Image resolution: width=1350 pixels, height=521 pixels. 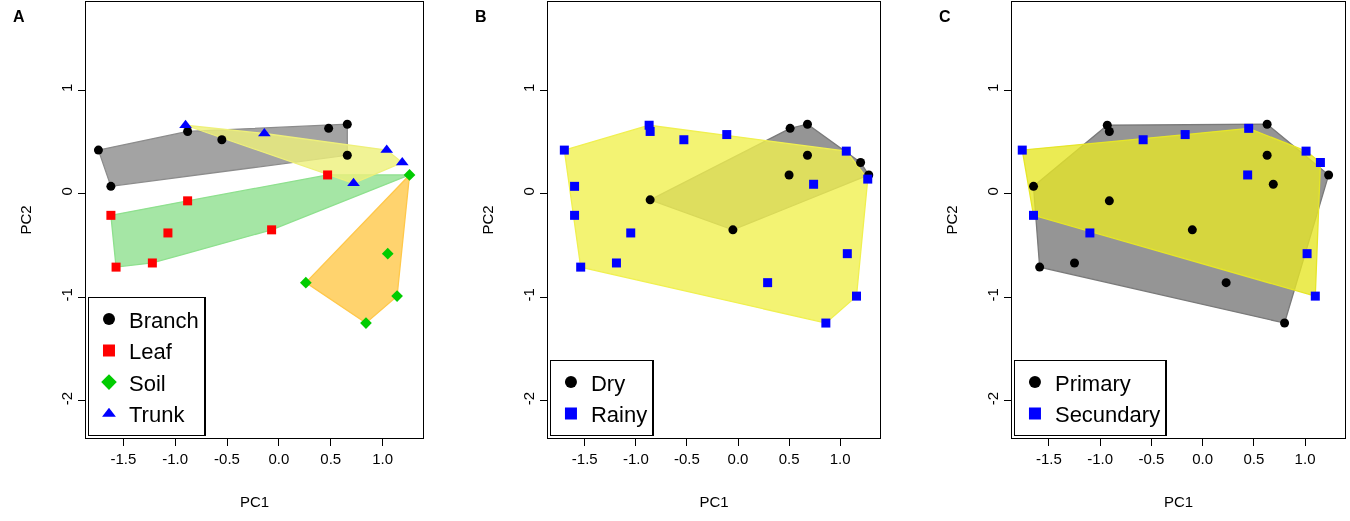 What do you see at coordinates (481, 16) in the screenshot?
I see `chart-title: B` at bounding box center [481, 16].